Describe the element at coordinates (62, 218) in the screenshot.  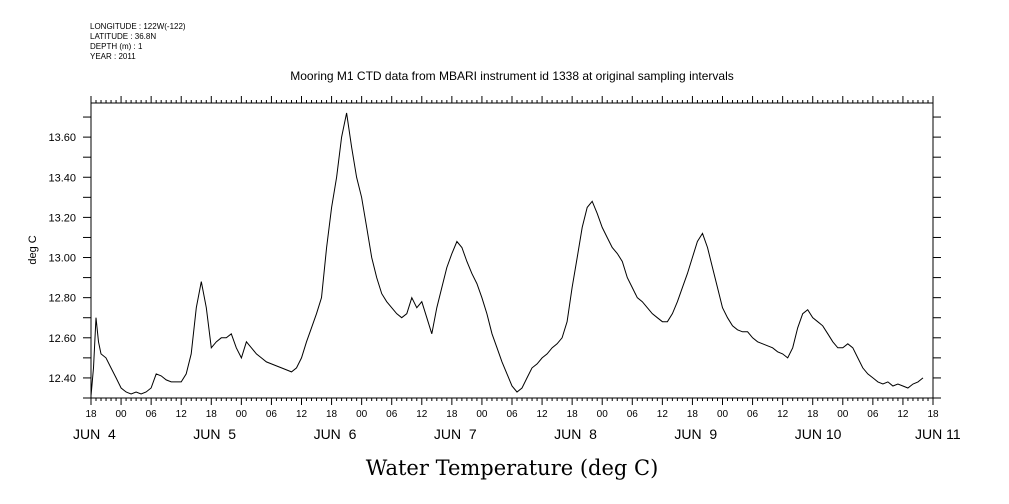
I see `y-tick-label: 13.20` at that location.